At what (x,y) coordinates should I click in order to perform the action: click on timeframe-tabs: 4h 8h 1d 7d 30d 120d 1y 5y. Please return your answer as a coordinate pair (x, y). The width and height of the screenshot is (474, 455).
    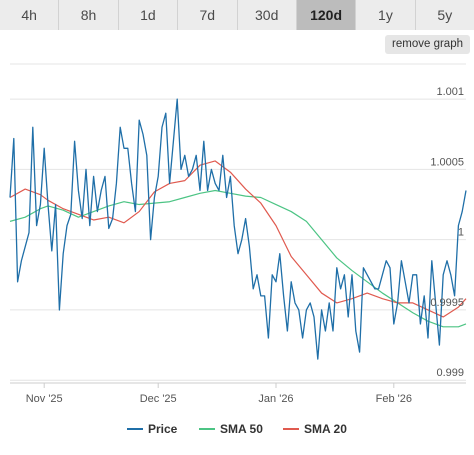
    Looking at the image, I should click on (237, 15).